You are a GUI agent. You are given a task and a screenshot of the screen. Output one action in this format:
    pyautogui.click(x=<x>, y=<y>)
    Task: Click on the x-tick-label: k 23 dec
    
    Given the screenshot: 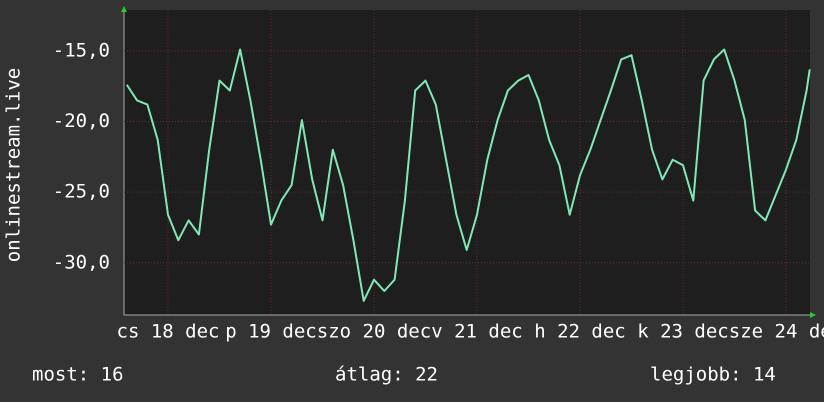 What is the action you would take?
    pyautogui.click(x=683, y=332)
    